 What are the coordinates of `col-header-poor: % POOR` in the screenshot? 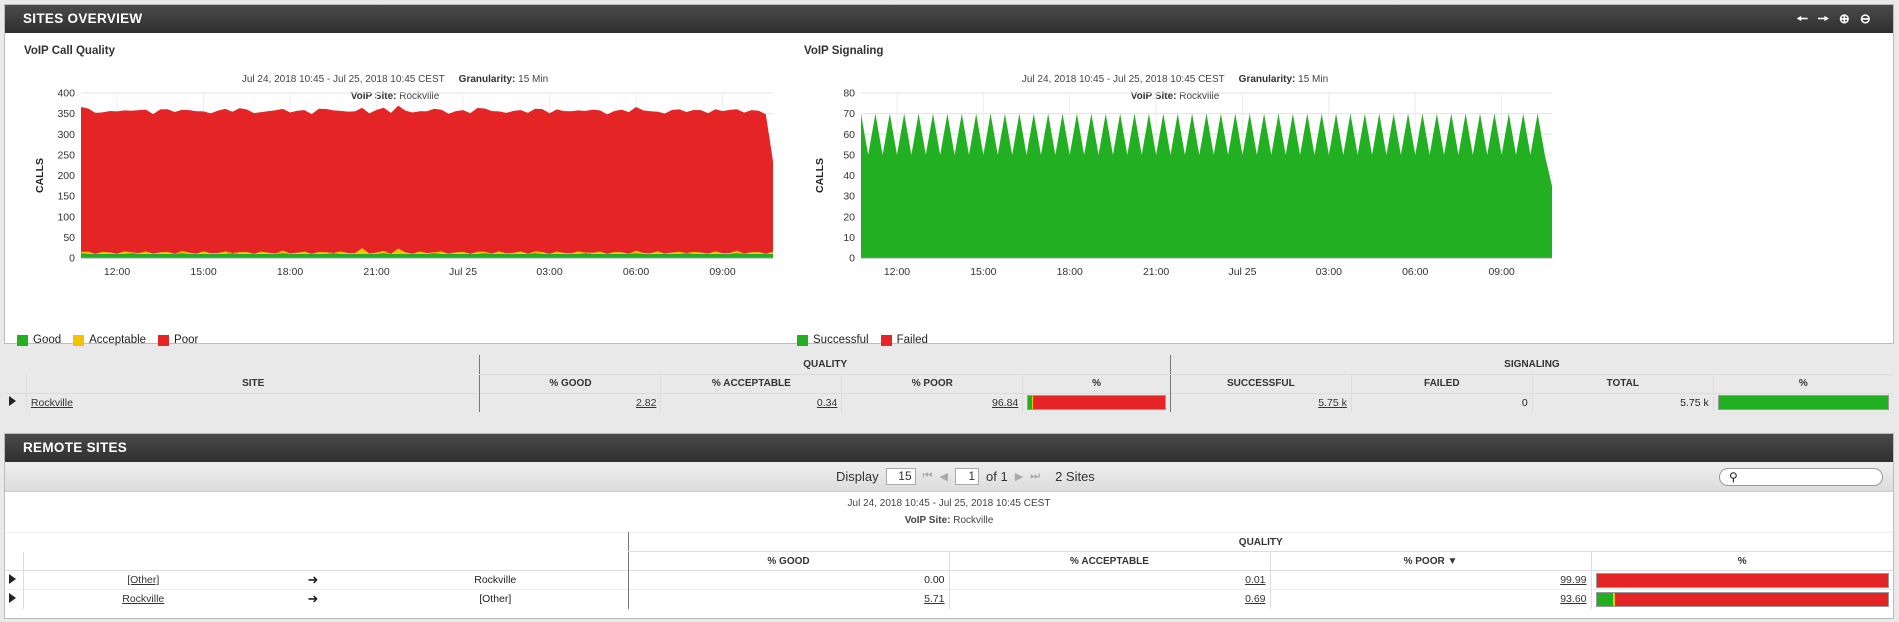 It's located at (932, 383).